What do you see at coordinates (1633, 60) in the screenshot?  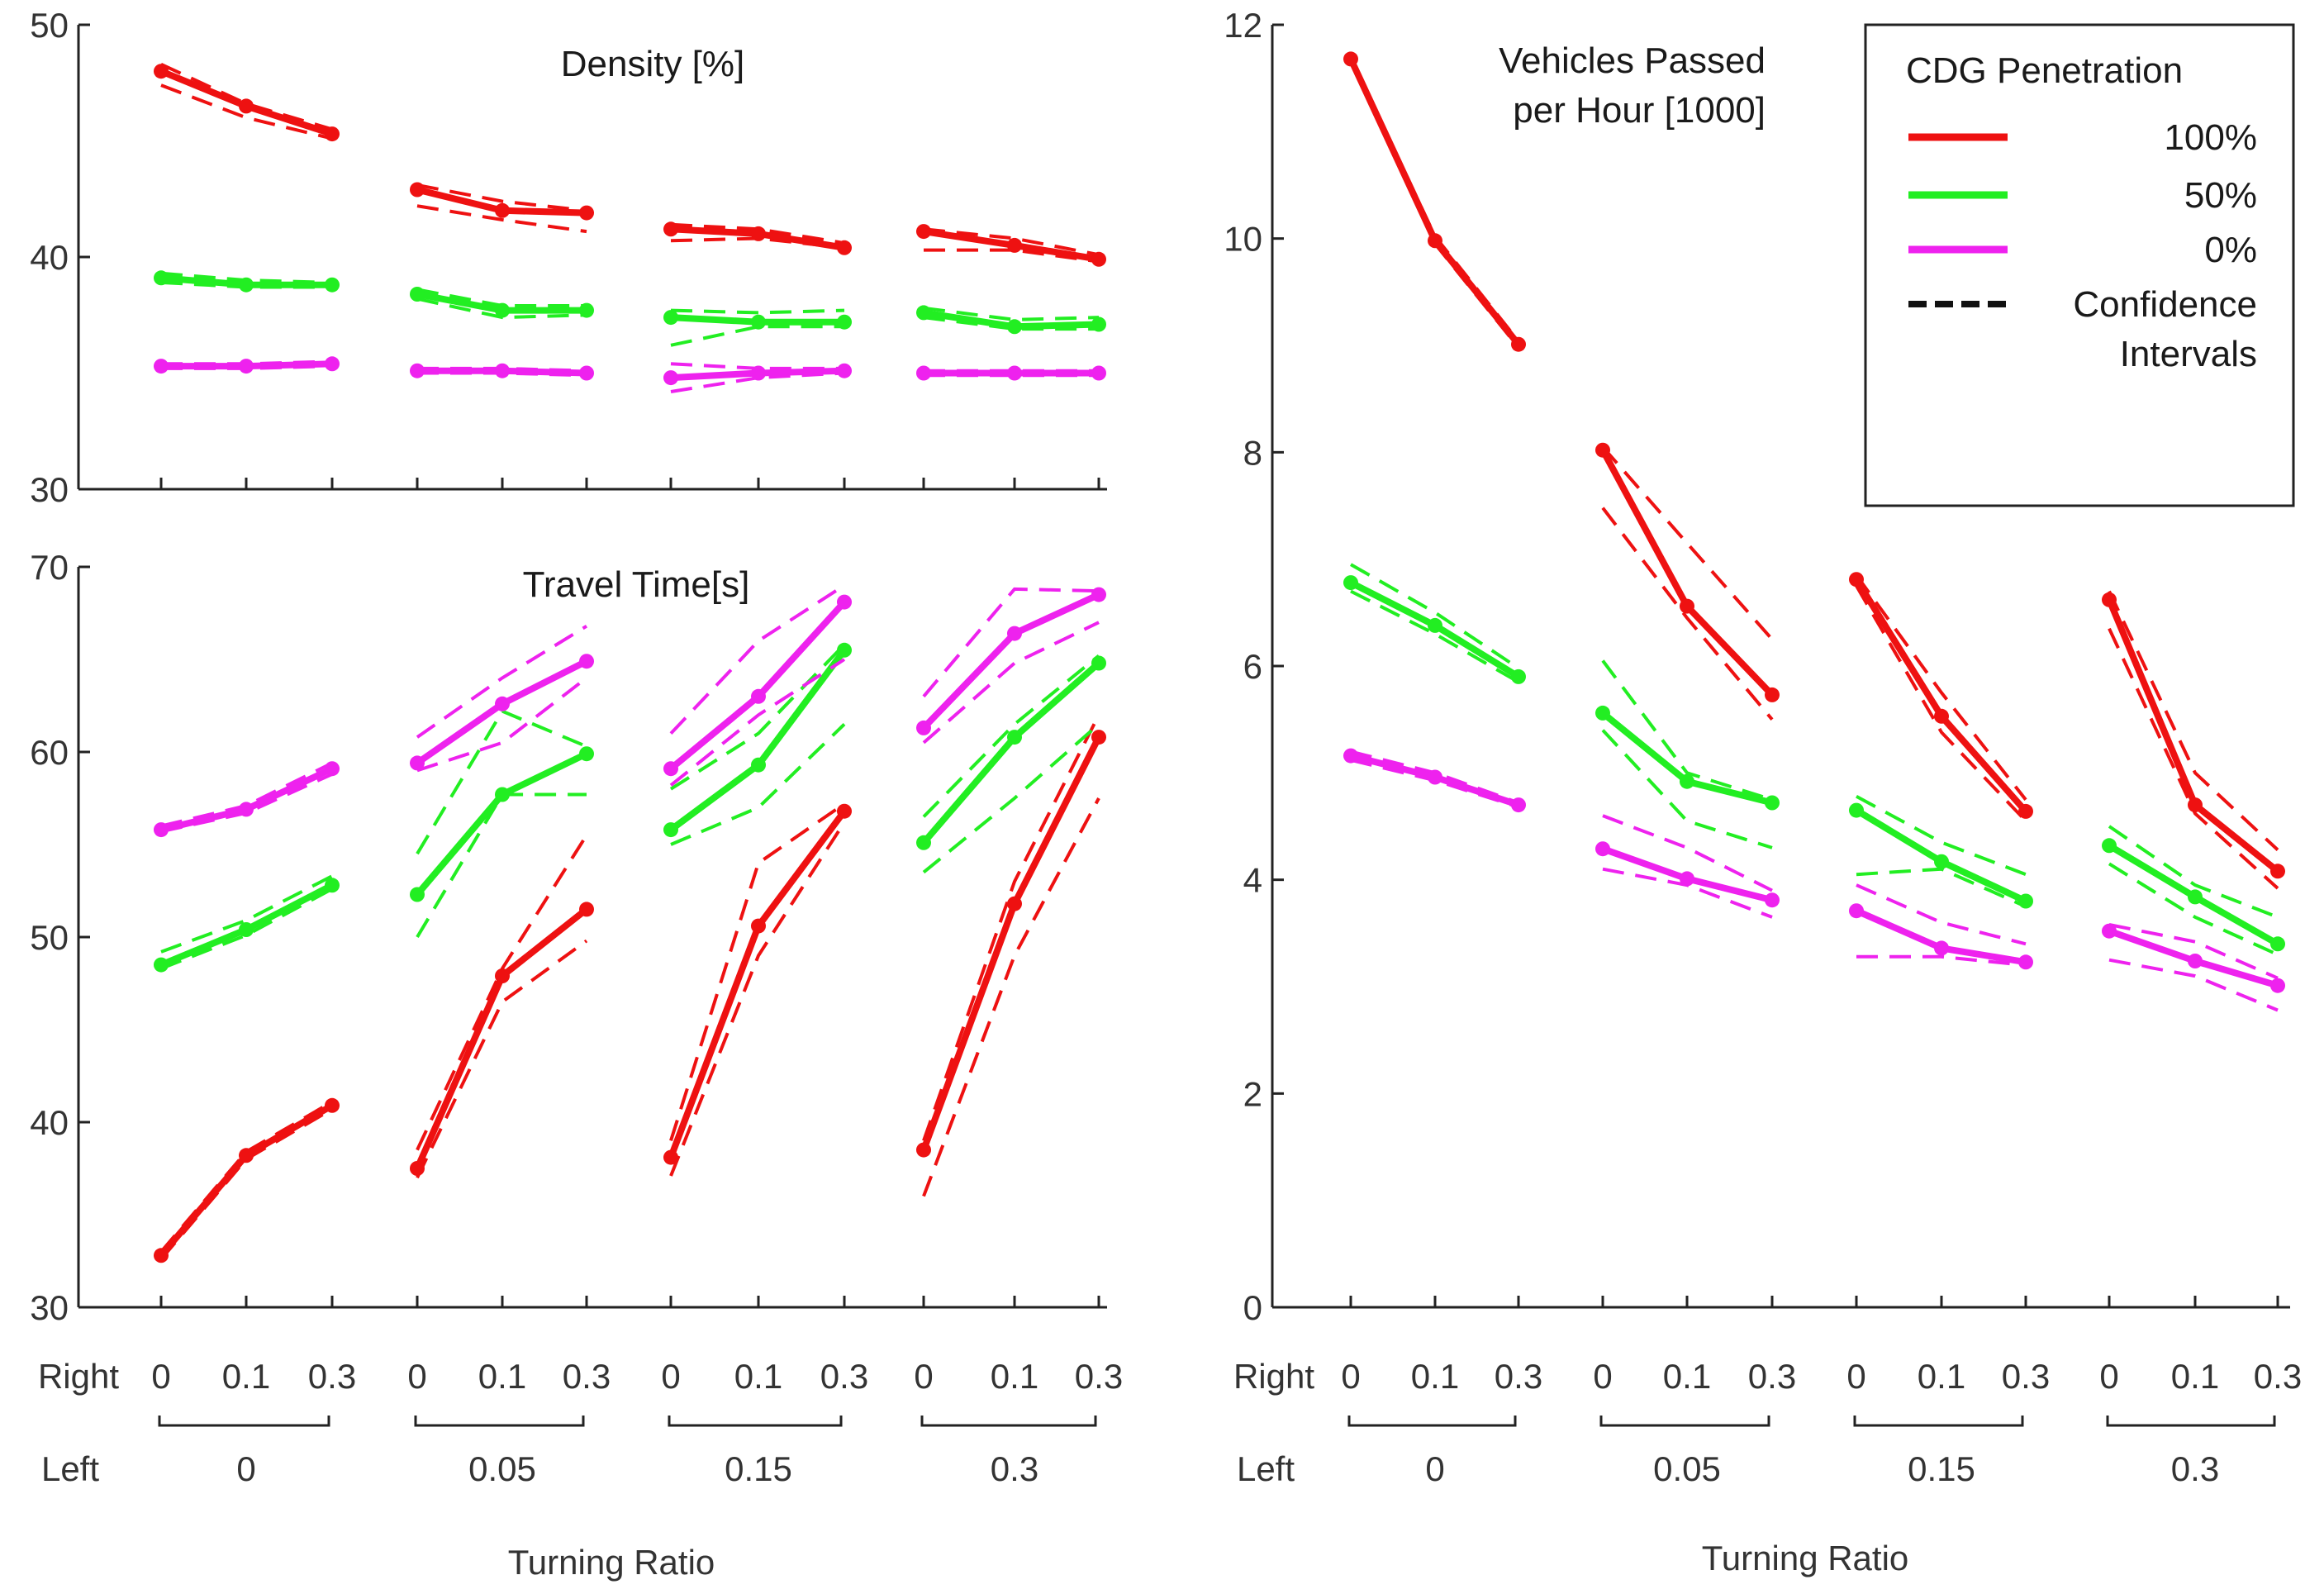 I see `chart-title: Vehicles Passed` at bounding box center [1633, 60].